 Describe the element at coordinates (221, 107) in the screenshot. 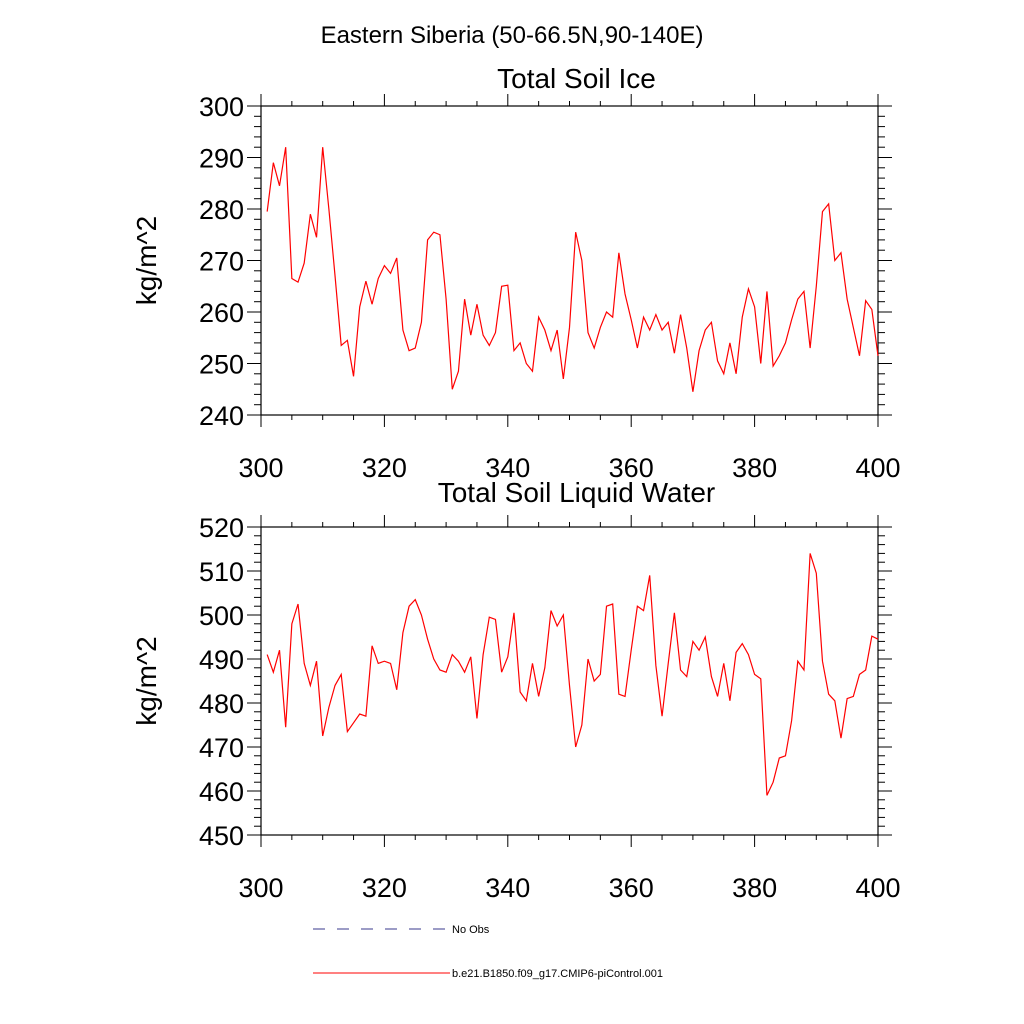

I see `y-tick-label: 300` at that location.